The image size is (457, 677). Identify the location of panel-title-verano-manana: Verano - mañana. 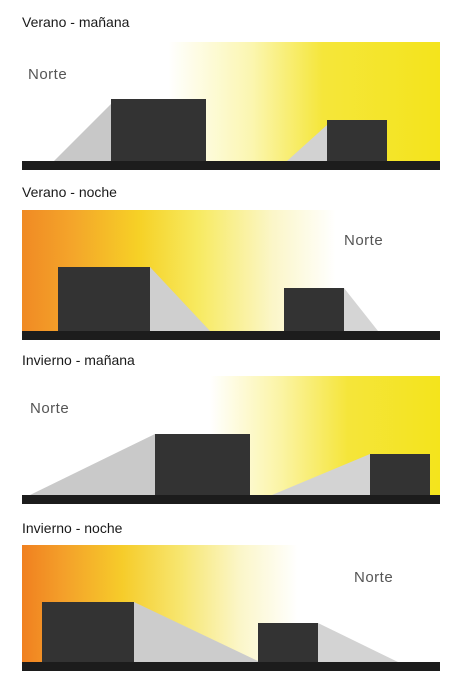
(76, 22).